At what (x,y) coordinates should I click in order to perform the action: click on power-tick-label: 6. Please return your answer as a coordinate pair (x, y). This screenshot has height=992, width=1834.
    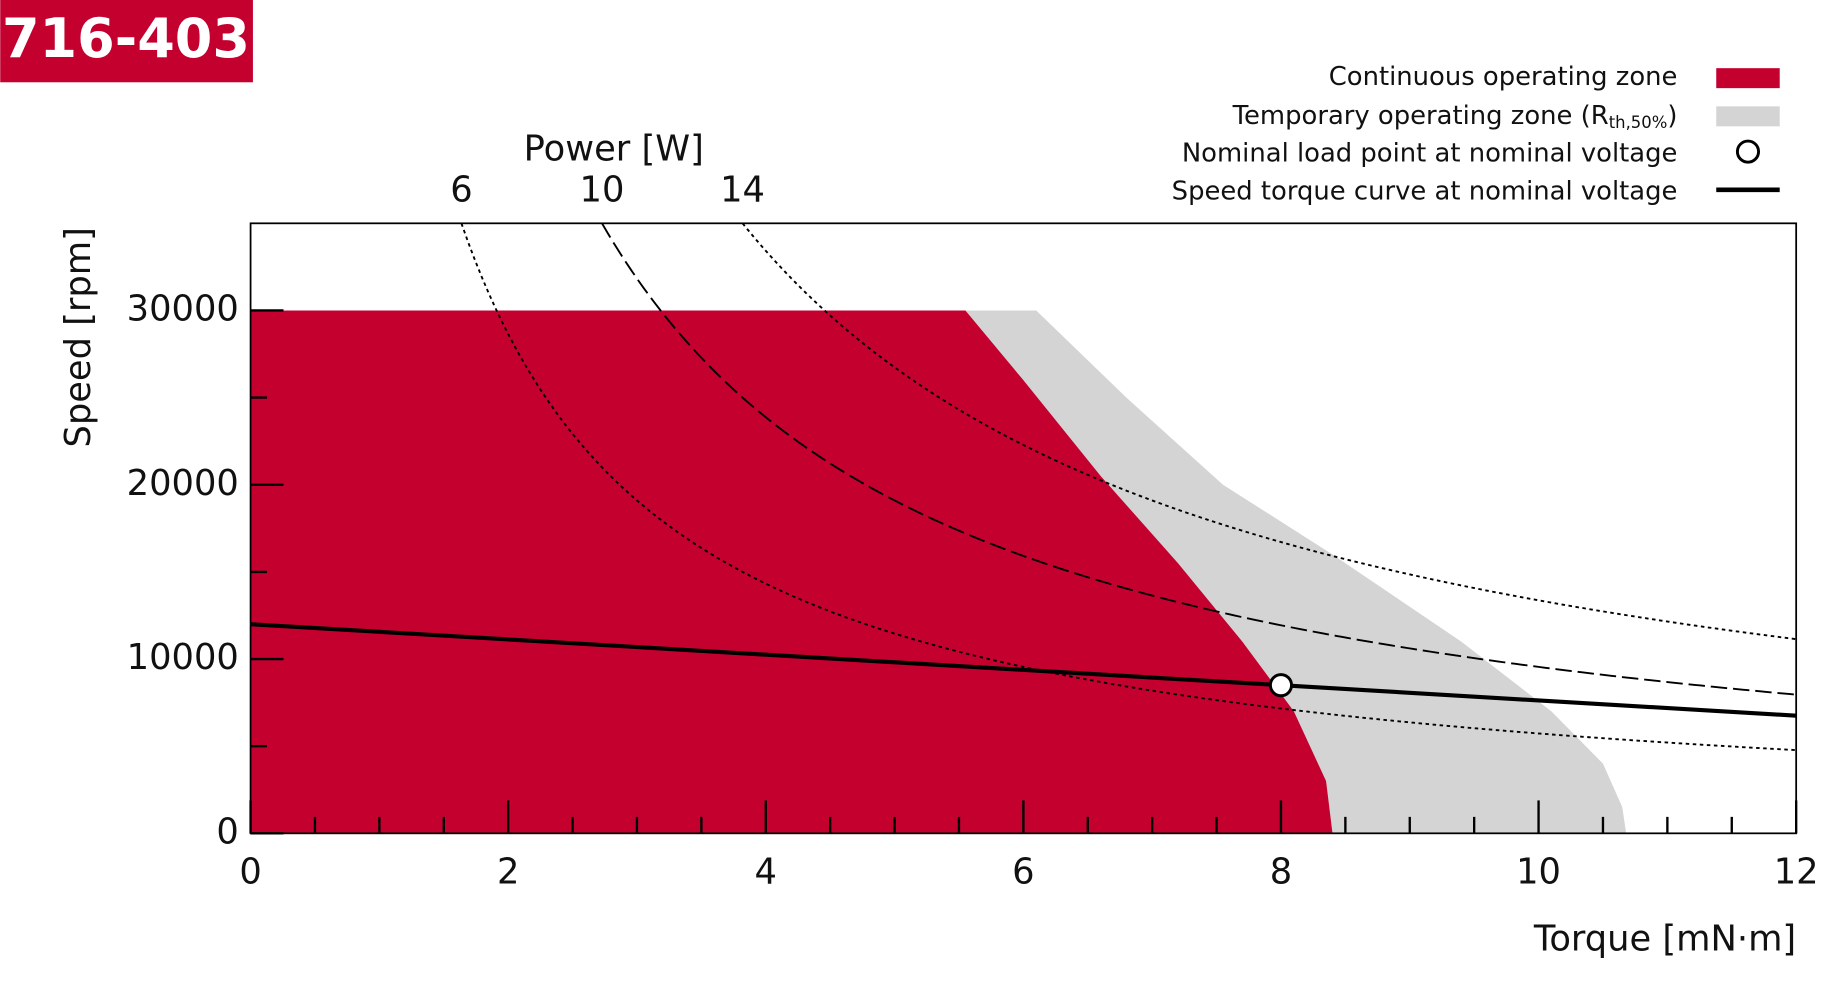
    Looking at the image, I should click on (461, 190).